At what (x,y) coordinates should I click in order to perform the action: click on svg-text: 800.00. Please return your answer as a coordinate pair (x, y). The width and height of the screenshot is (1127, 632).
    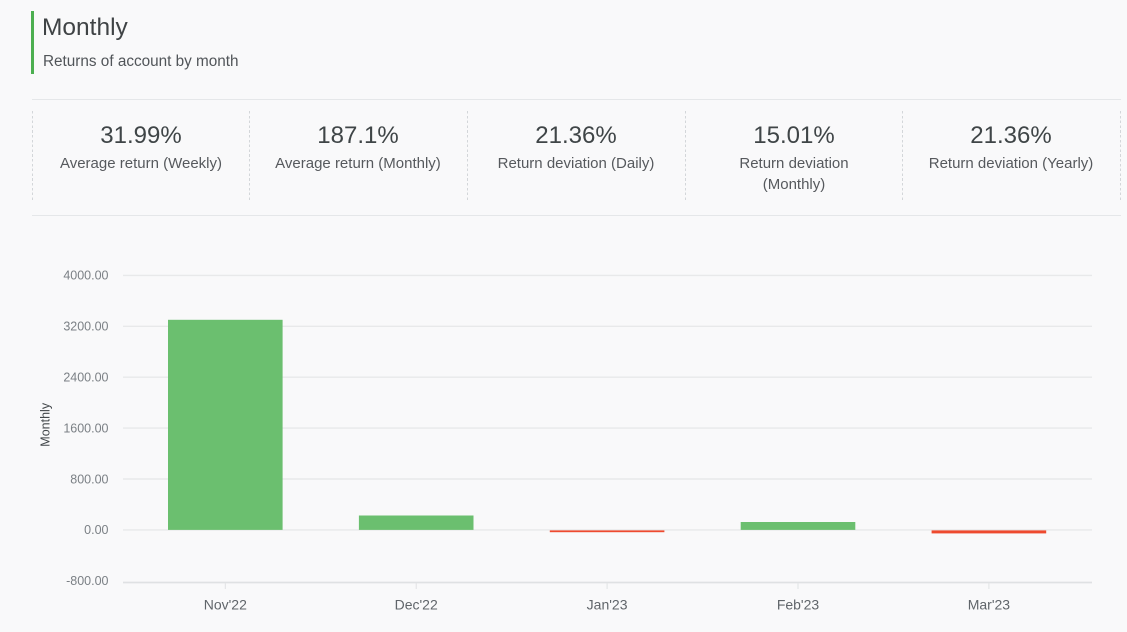
    Looking at the image, I should click on (89, 479).